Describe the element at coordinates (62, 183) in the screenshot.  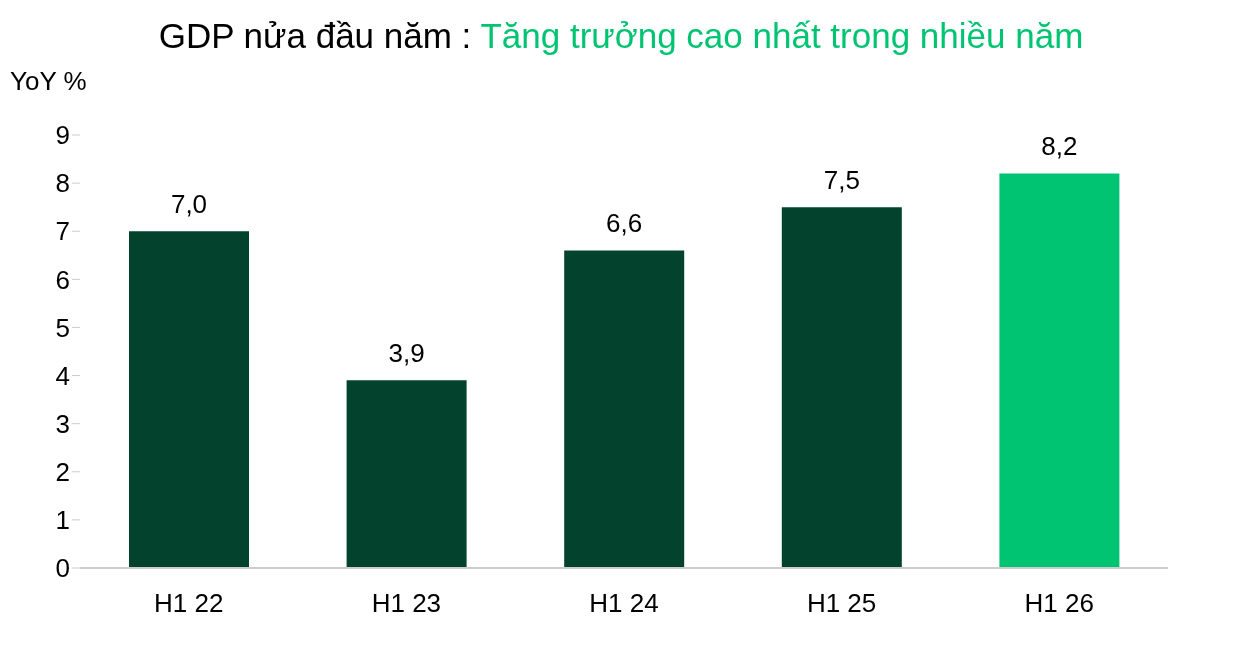
I see `y-tick-label: 8` at that location.